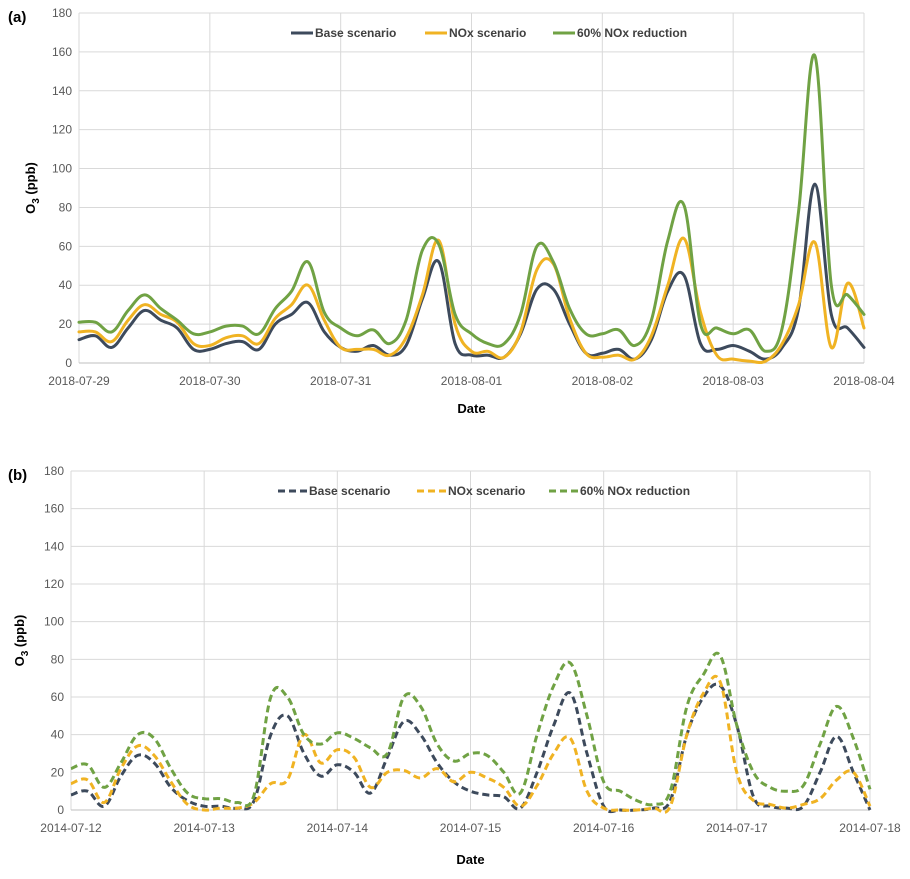 The height and width of the screenshot is (879, 910). Describe the element at coordinates (341, 381) in the screenshot. I see `x-tick-label: 2018-07-31` at that location.